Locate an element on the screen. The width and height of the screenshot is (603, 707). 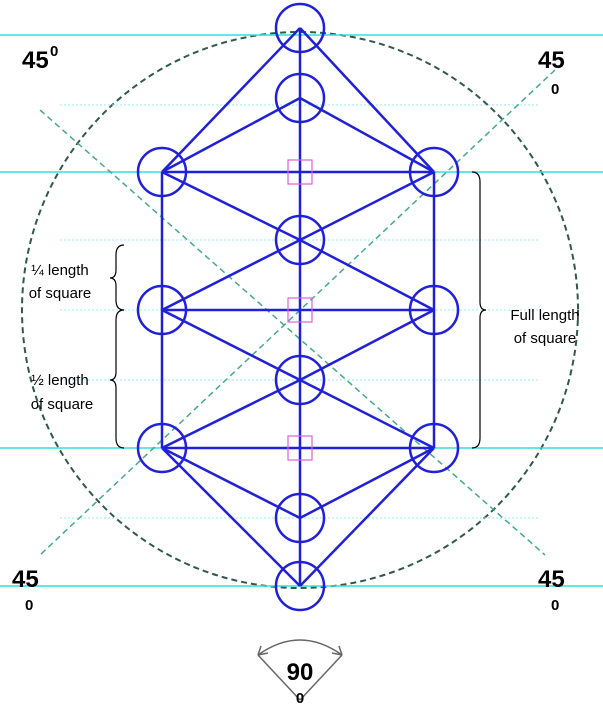
squares is located at coordinates (300, 310).